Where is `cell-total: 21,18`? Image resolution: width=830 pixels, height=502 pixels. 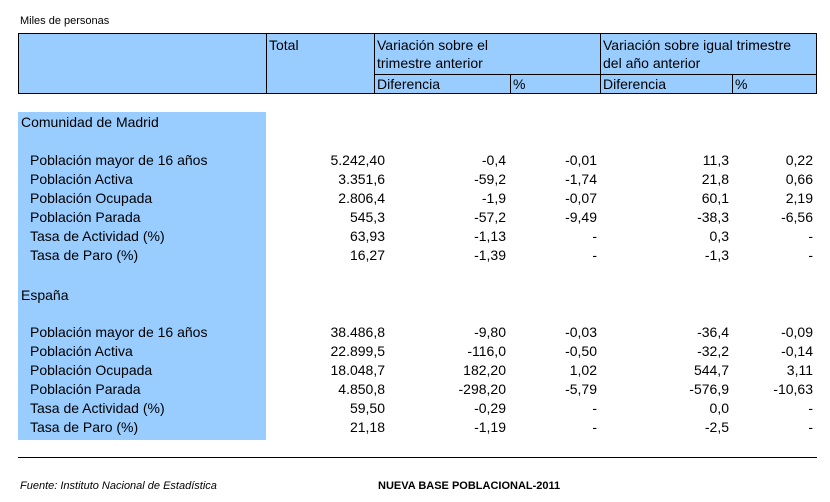
cell-total: 21,18 is located at coordinates (367, 427).